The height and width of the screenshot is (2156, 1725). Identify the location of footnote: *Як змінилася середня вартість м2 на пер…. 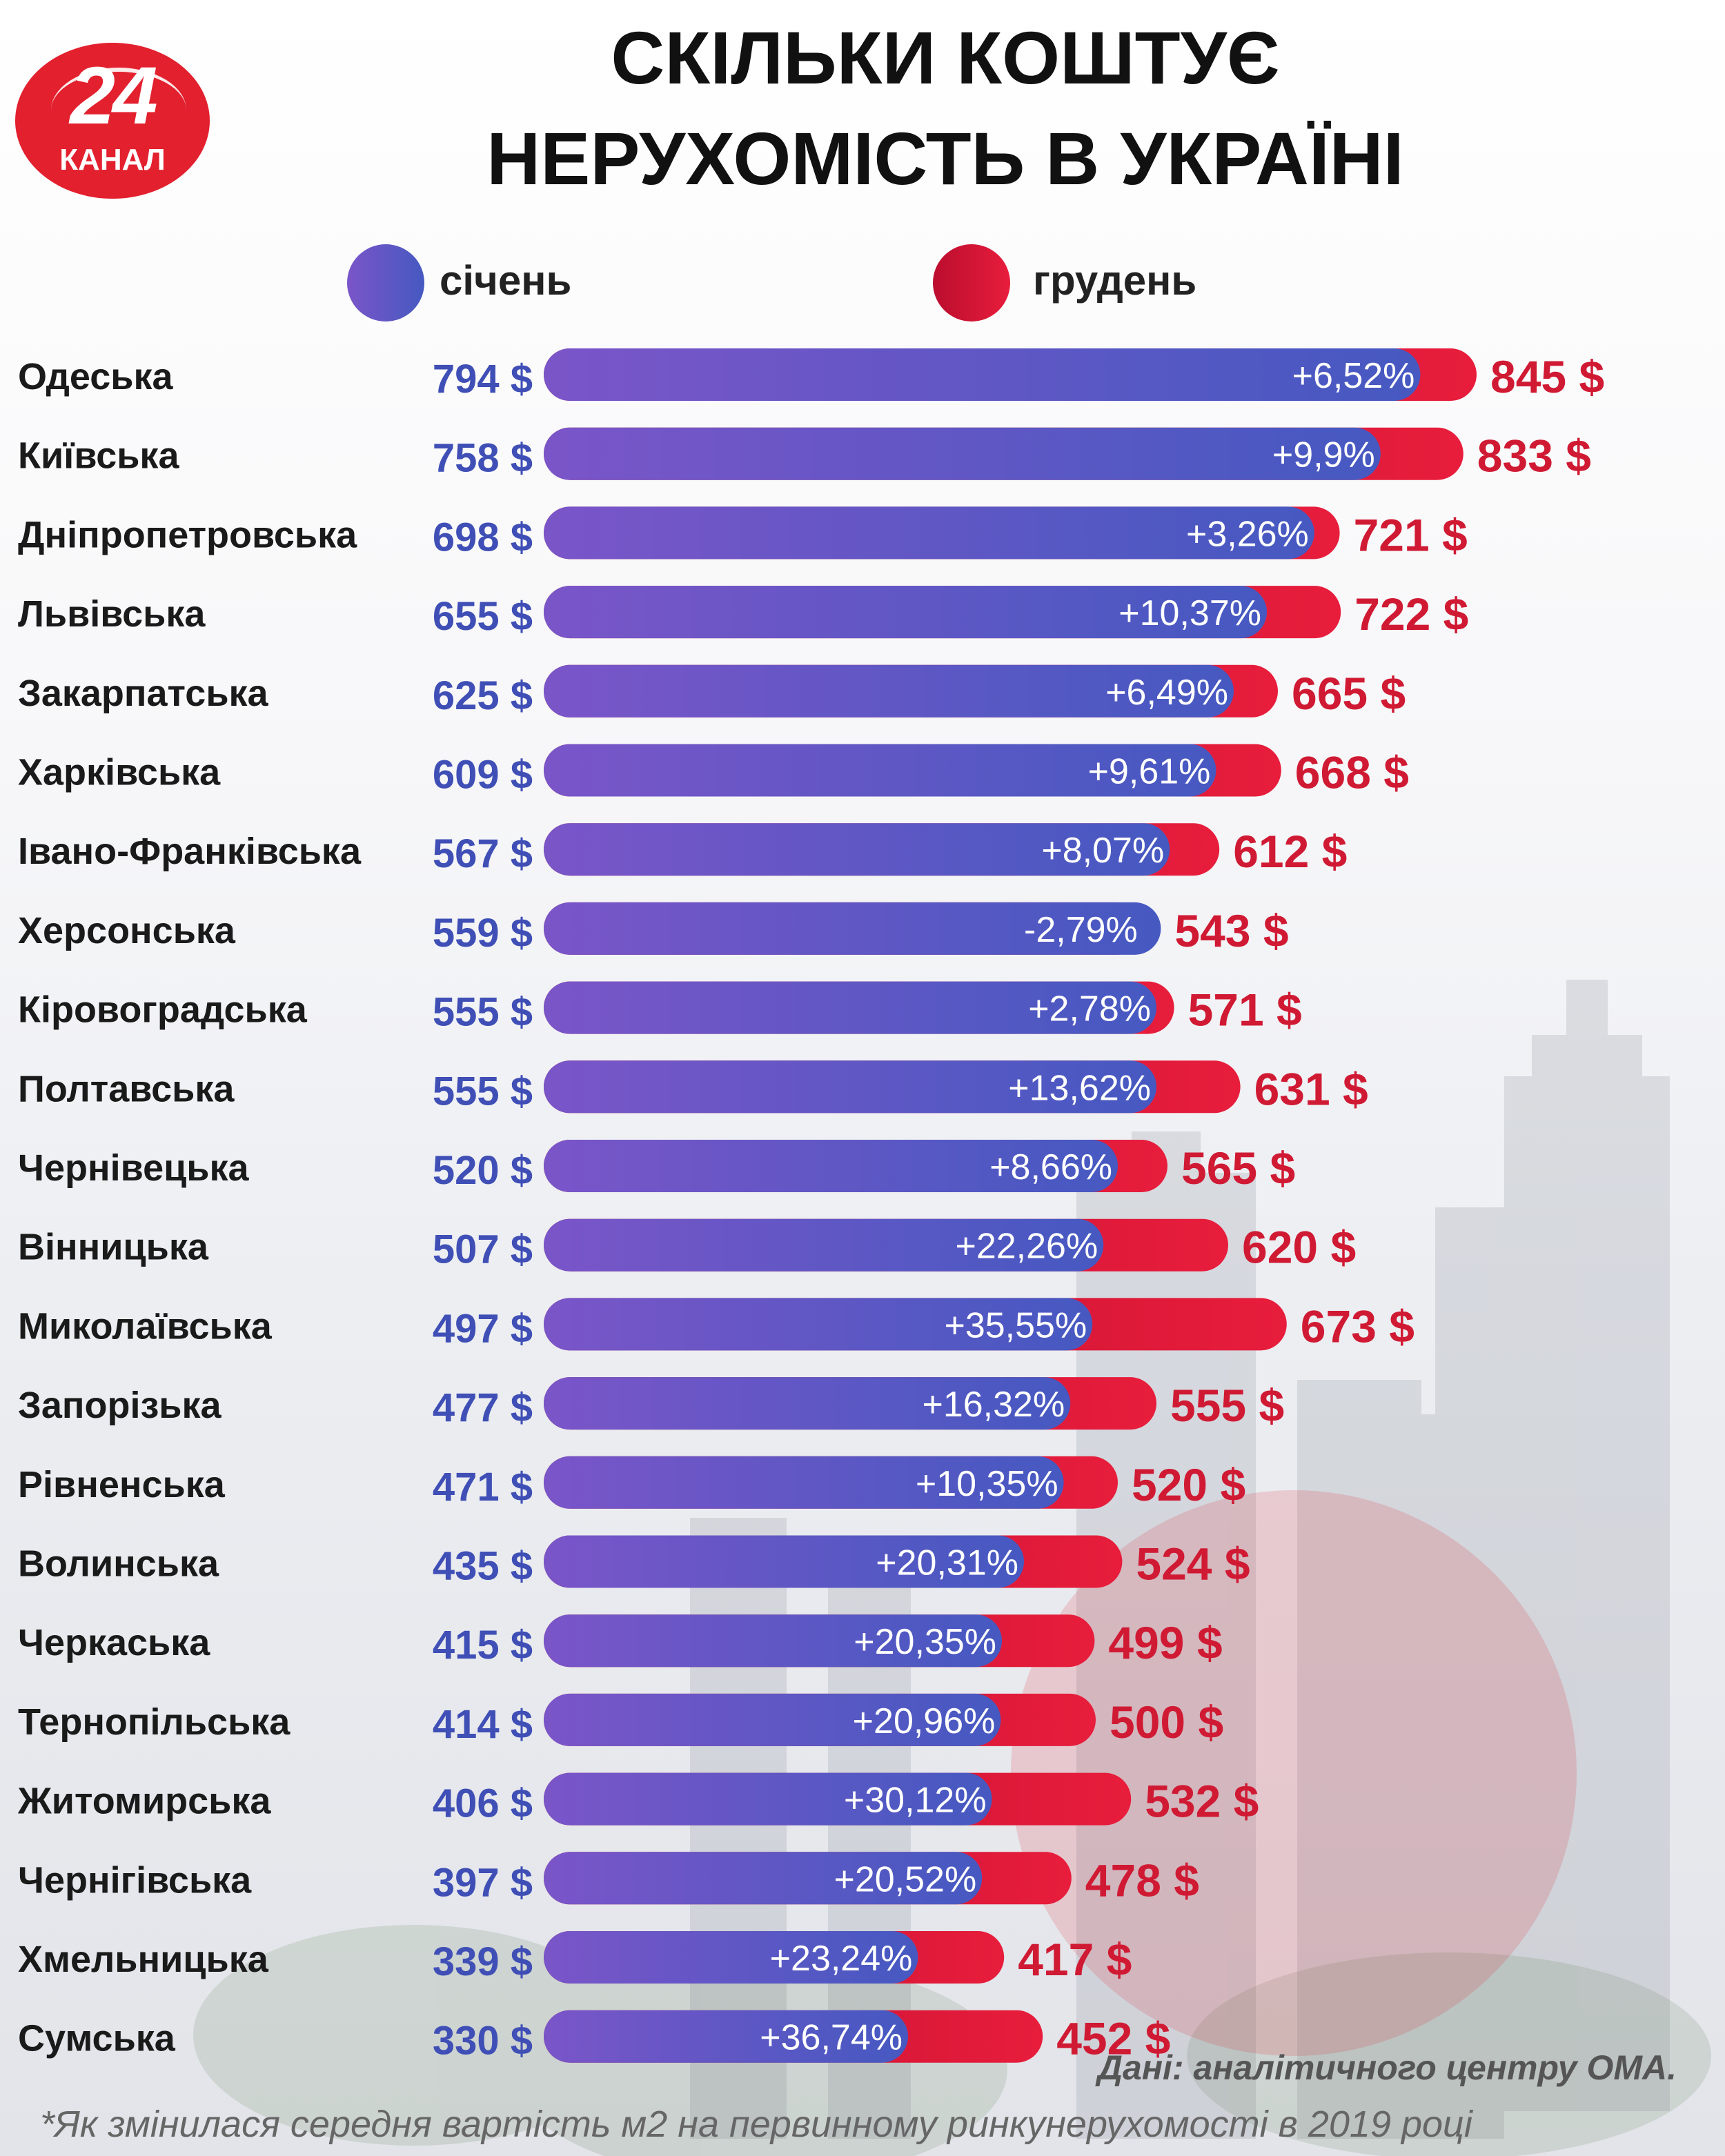
(756, 2124).